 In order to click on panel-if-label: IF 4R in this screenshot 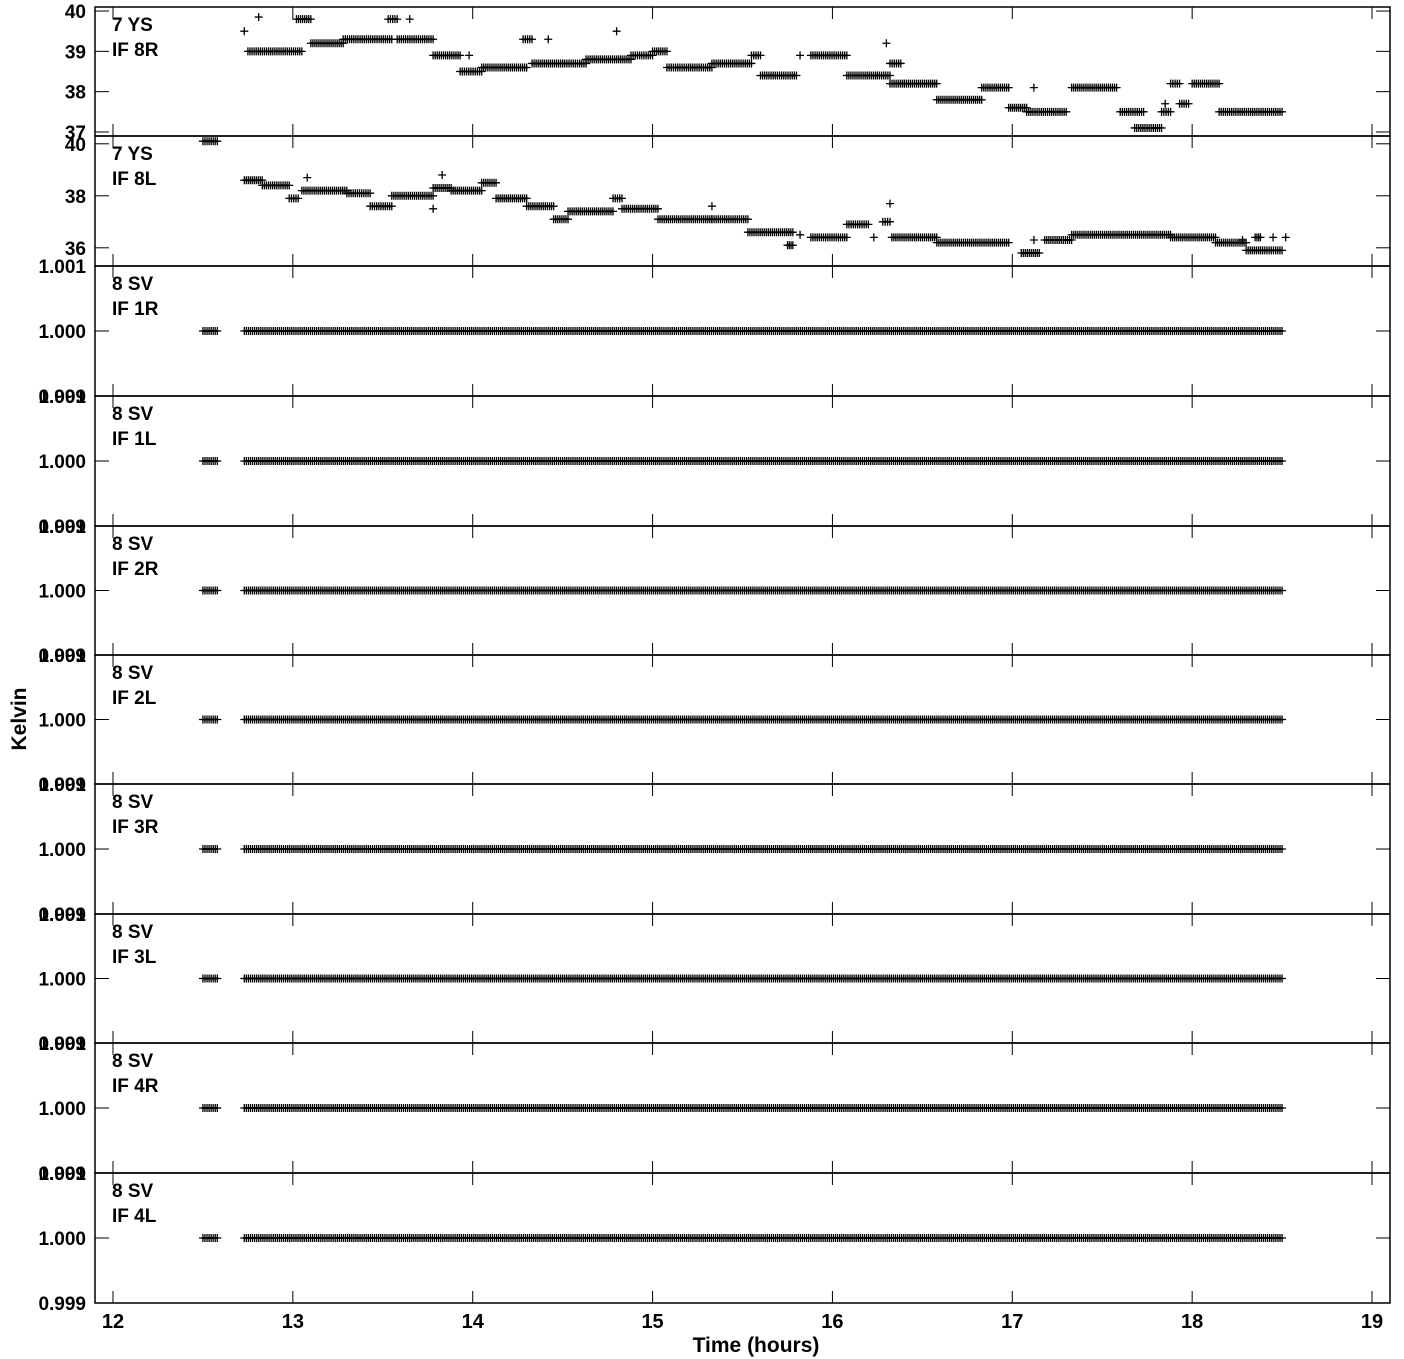, I will do `click(135, 1086)`.